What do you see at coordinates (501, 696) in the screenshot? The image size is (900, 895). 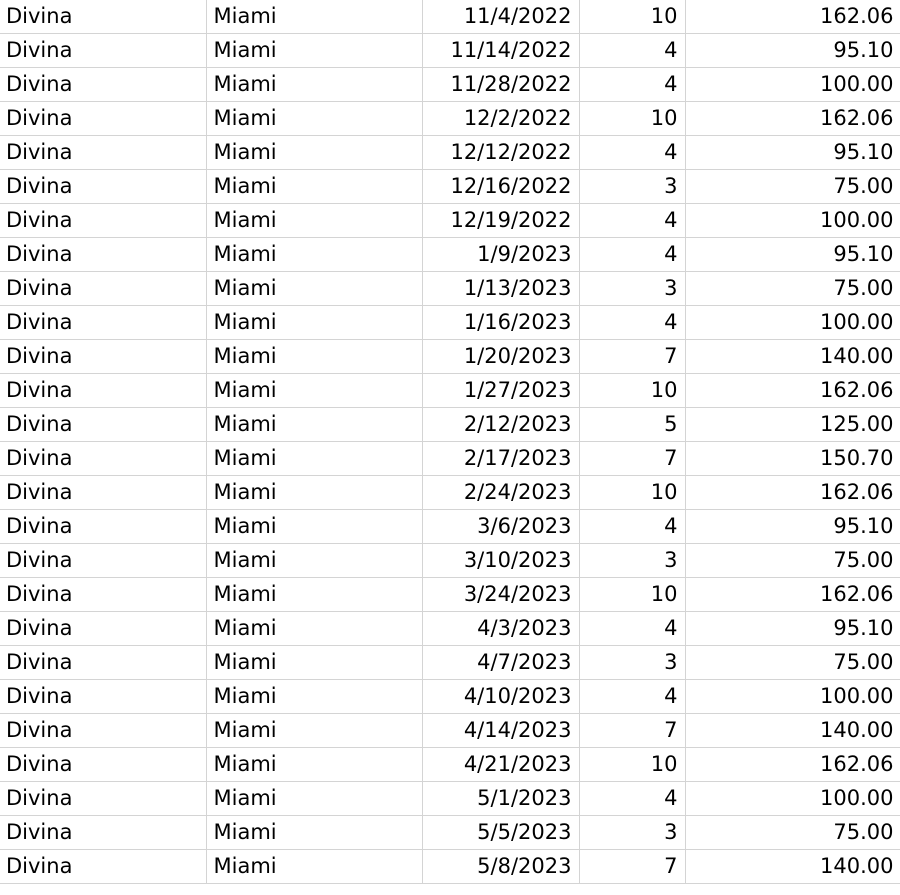 I see `cell-date: 4/10/2023` at bounding box center [501, 696].